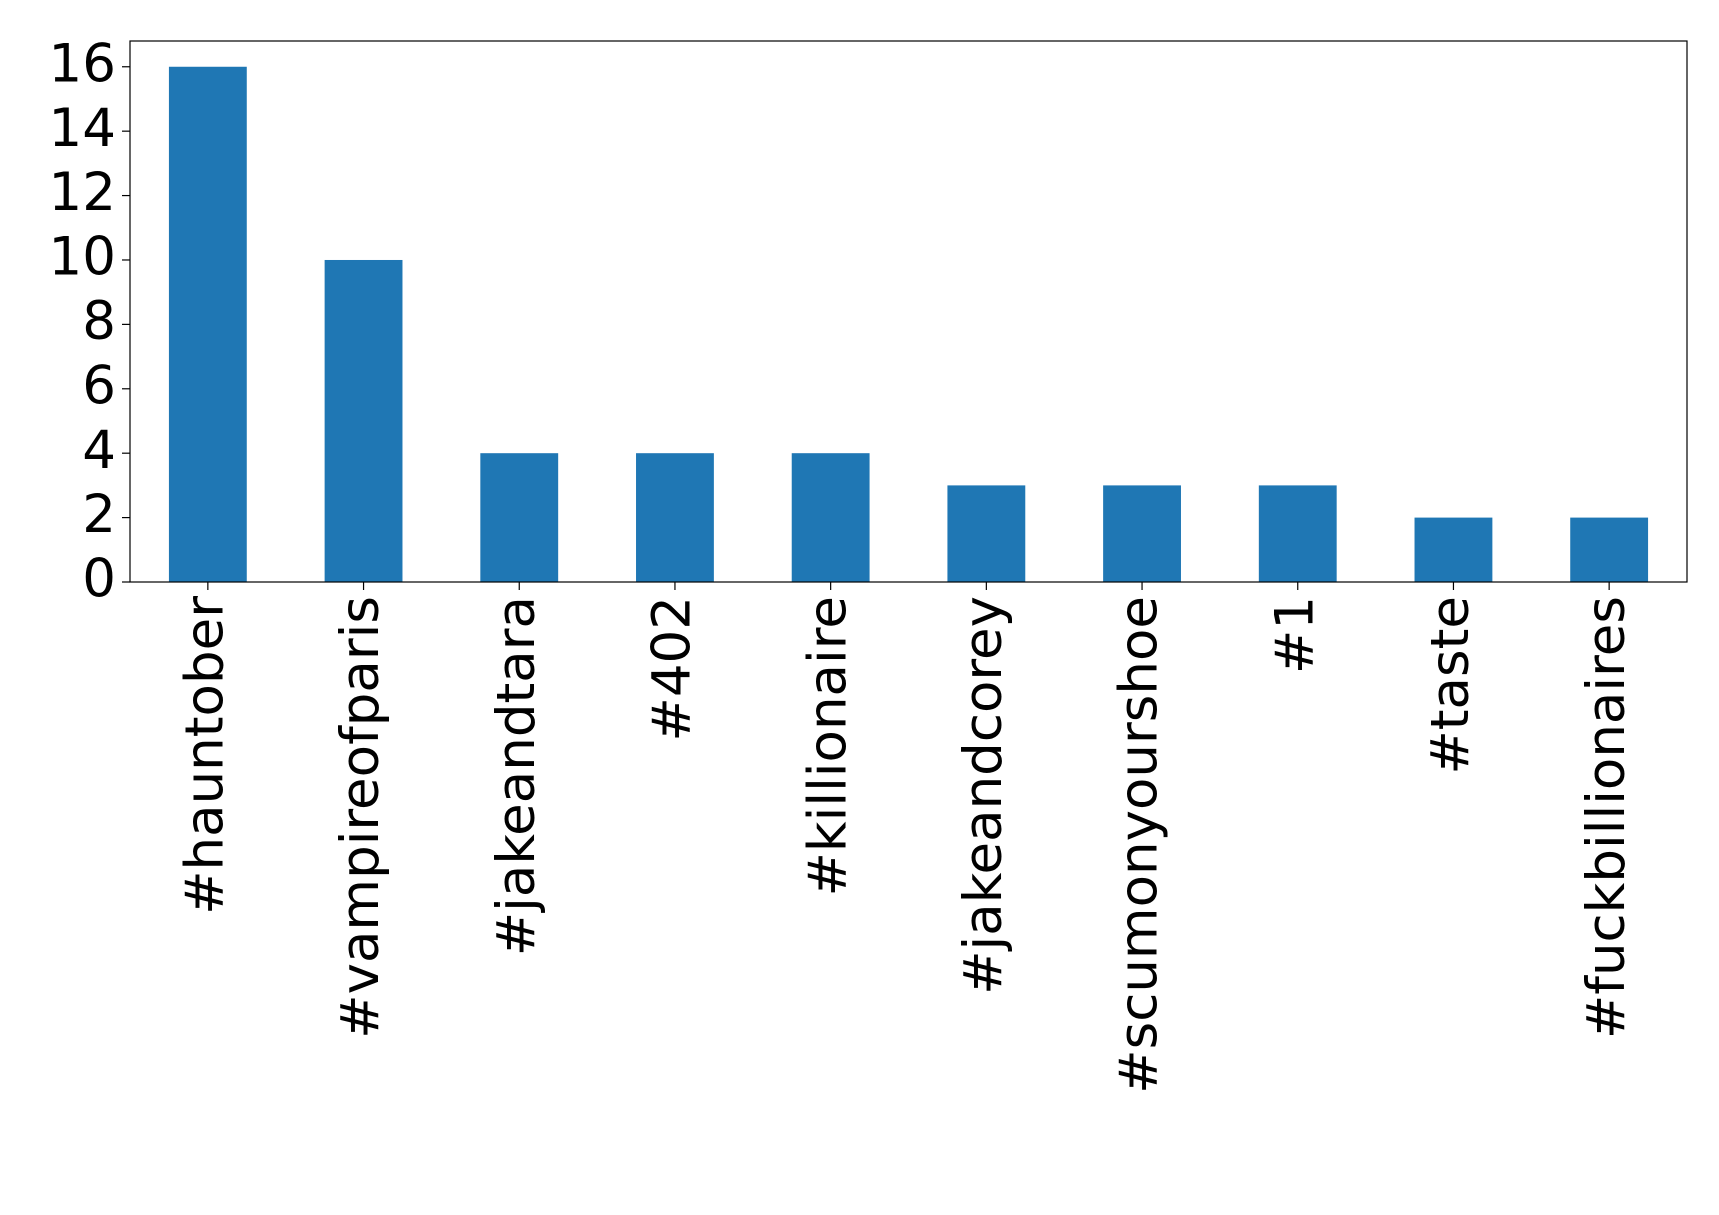  Describe the element at coordinates (983, 795) in the screenshot. I see `x-tick-label: #jakeandcorey` at that location.